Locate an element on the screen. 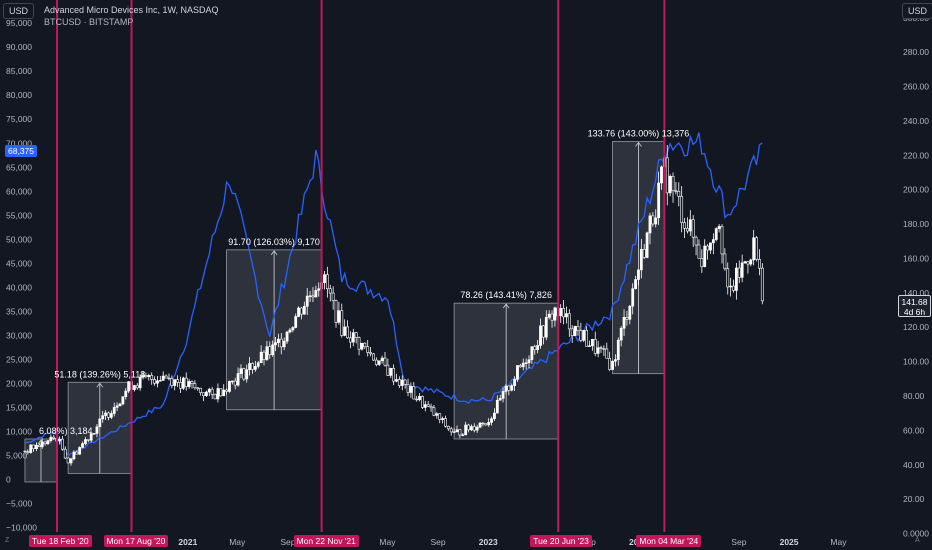 Image resolution: width=932 pixels, height=550 pixels. right-axis-tick: 220.00 is located at coordinates (916, 155).